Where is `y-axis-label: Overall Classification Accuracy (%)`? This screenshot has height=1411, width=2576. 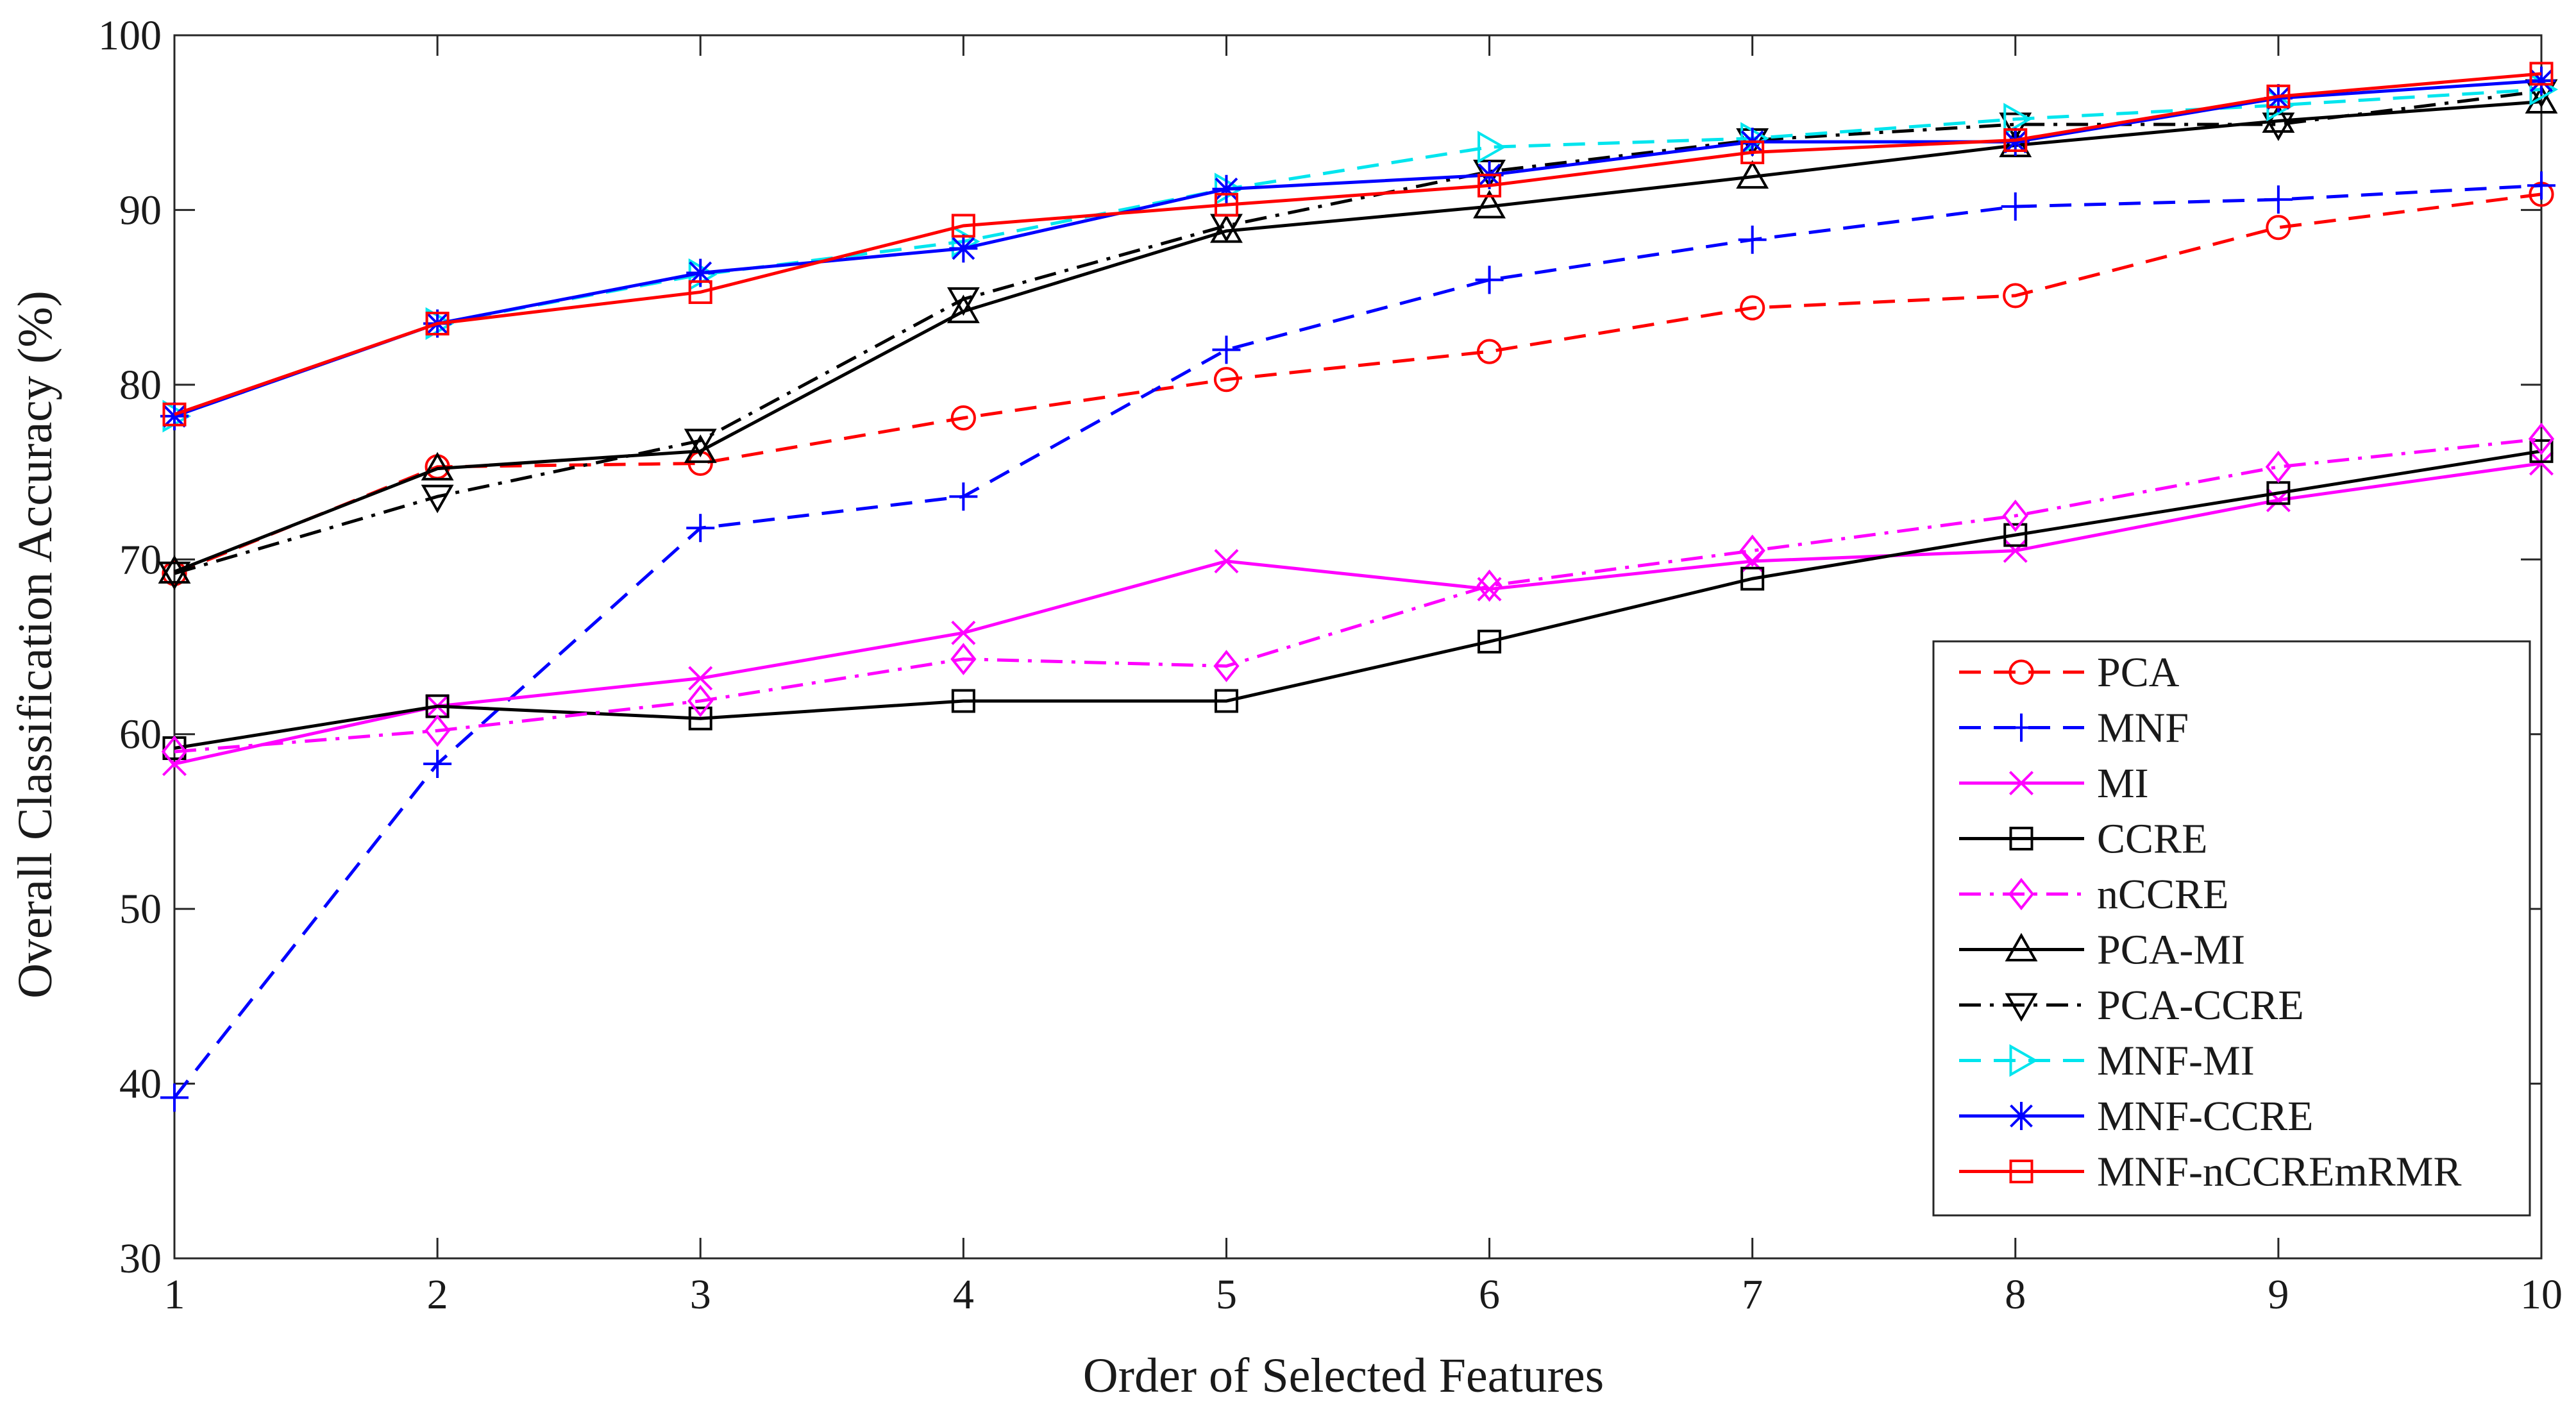
y-axis-label: Overall Classification Accuracy (%) is located at coordinates (35, 645).